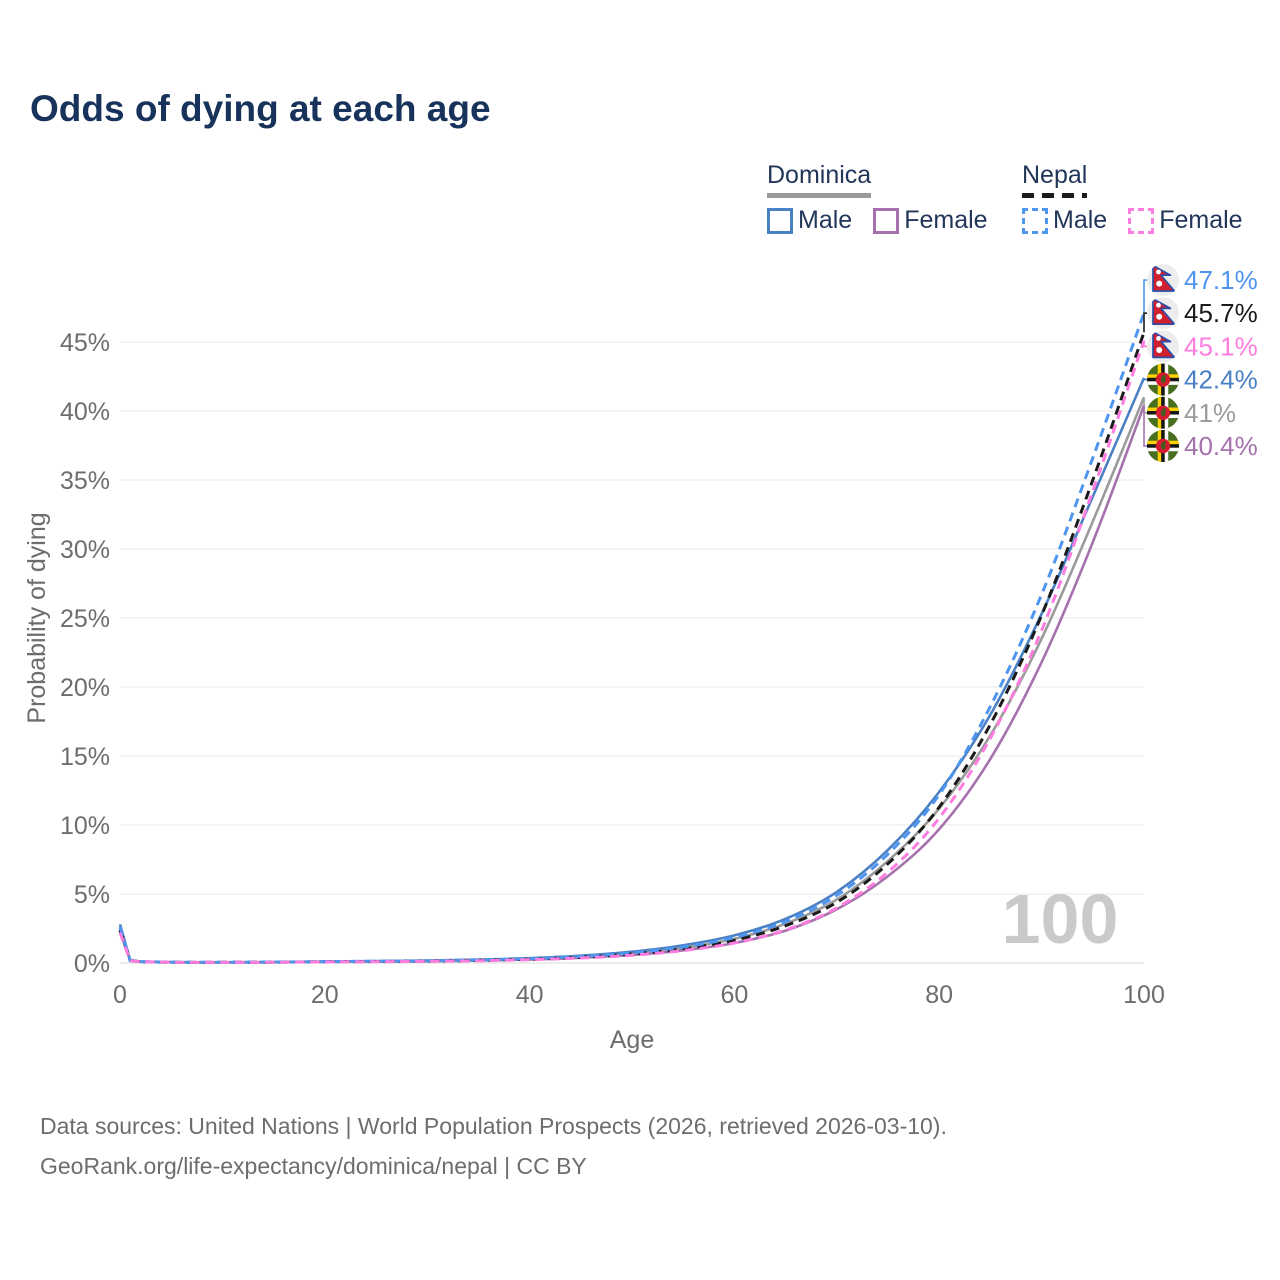 The height and width of the screenshot is (1280, 1280). What do you see at coordinates (632, 1040) in the screenshot?
I see `x-axis-title: Age` at bounding box center [632, 1040].